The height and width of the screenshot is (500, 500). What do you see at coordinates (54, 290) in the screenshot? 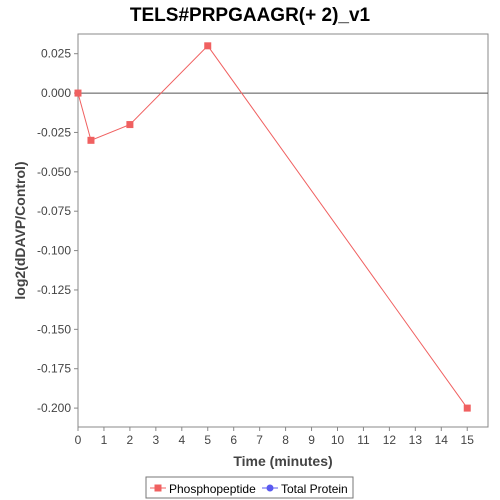
I see `y-tick-label: -0.125` at bounding box center [54, 290].